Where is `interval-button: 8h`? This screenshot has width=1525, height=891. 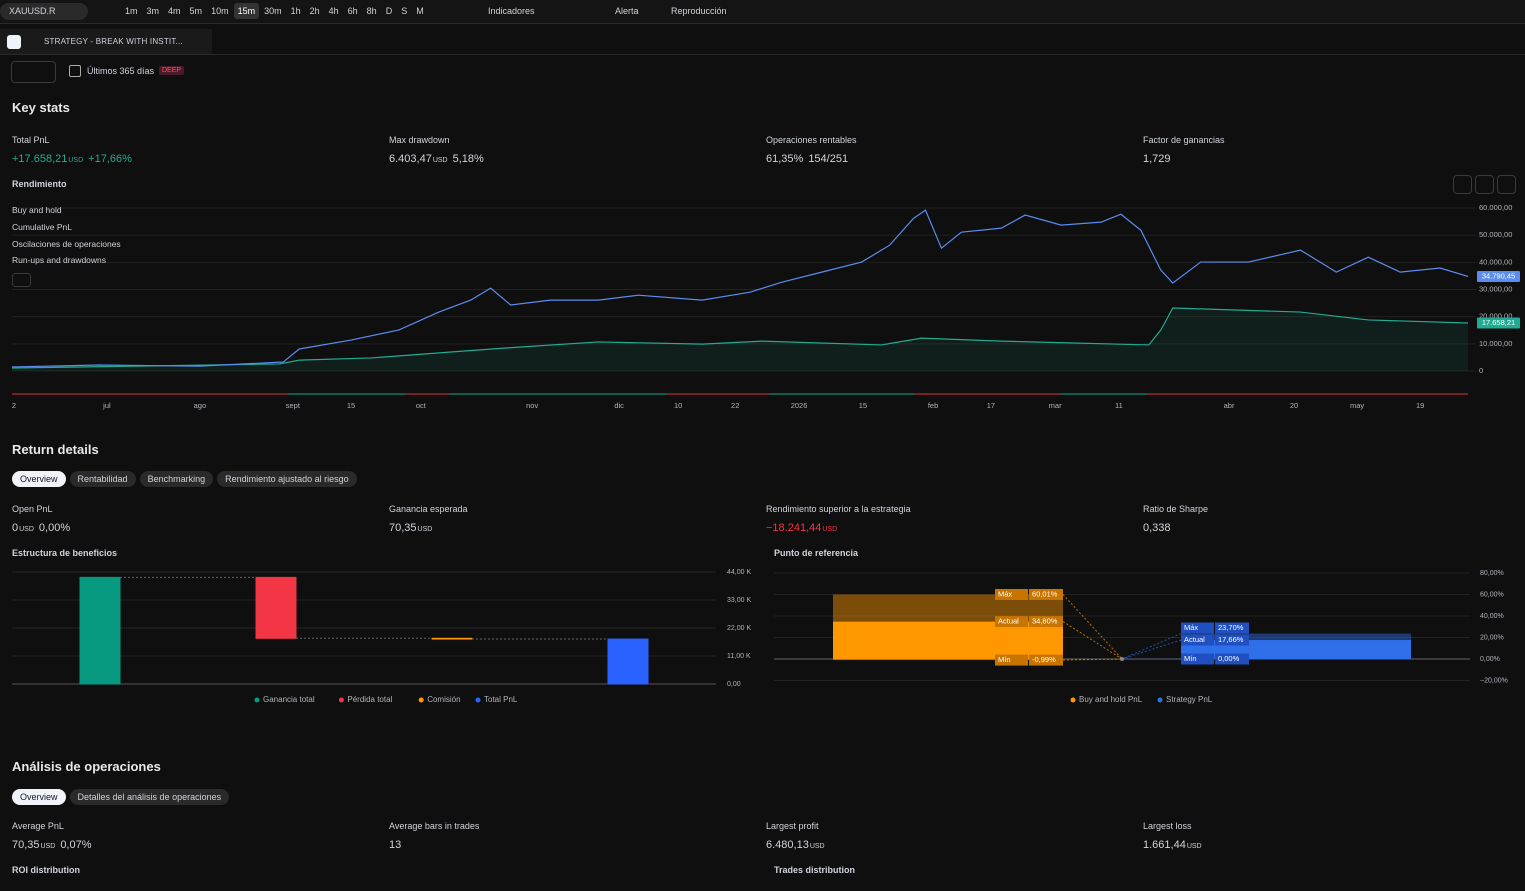
interval-button: 8h is located at coordinates (371, 11).